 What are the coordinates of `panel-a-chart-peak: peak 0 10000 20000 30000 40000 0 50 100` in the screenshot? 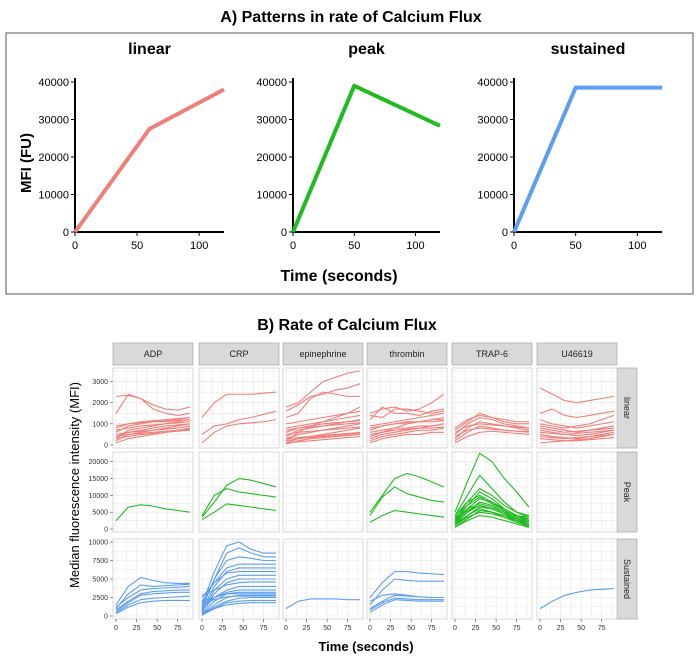 It's located at (348, 146).